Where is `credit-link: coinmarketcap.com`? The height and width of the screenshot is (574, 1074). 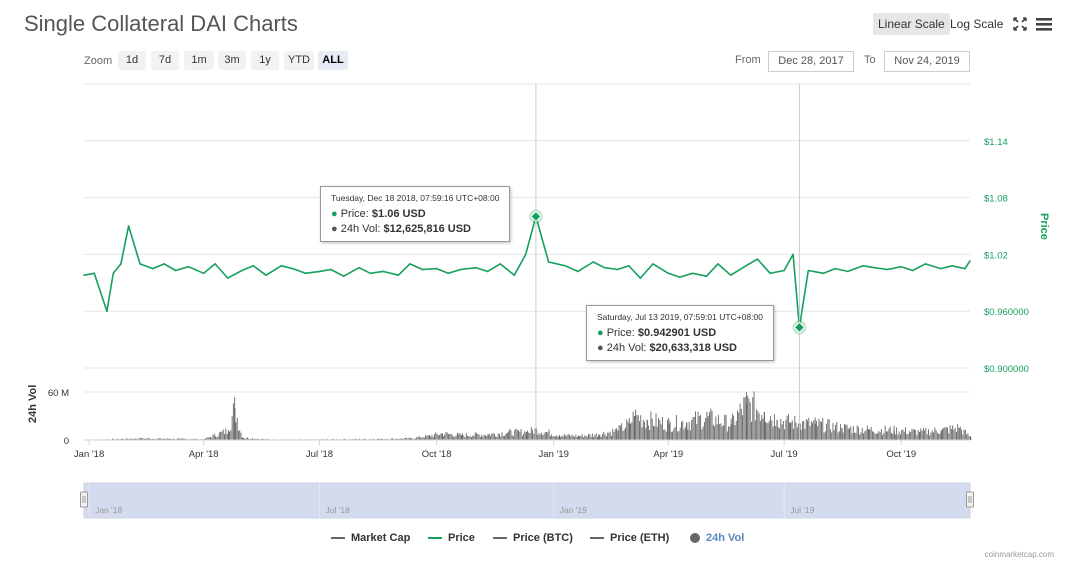
credit-link: coinmarketcap.com is located at coordinates (1019, 554).